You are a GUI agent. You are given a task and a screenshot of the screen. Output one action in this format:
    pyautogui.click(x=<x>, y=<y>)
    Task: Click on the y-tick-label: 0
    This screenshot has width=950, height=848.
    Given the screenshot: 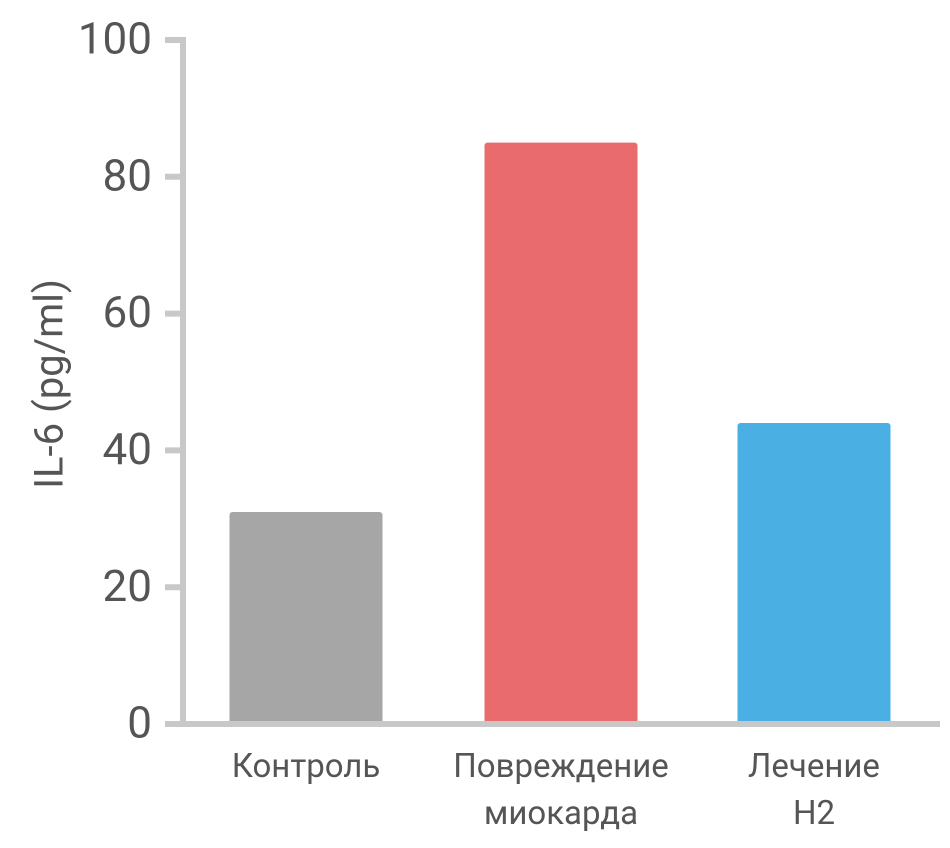 What is the action you would take?
    pyautogui.click(x=139, y=723)
    